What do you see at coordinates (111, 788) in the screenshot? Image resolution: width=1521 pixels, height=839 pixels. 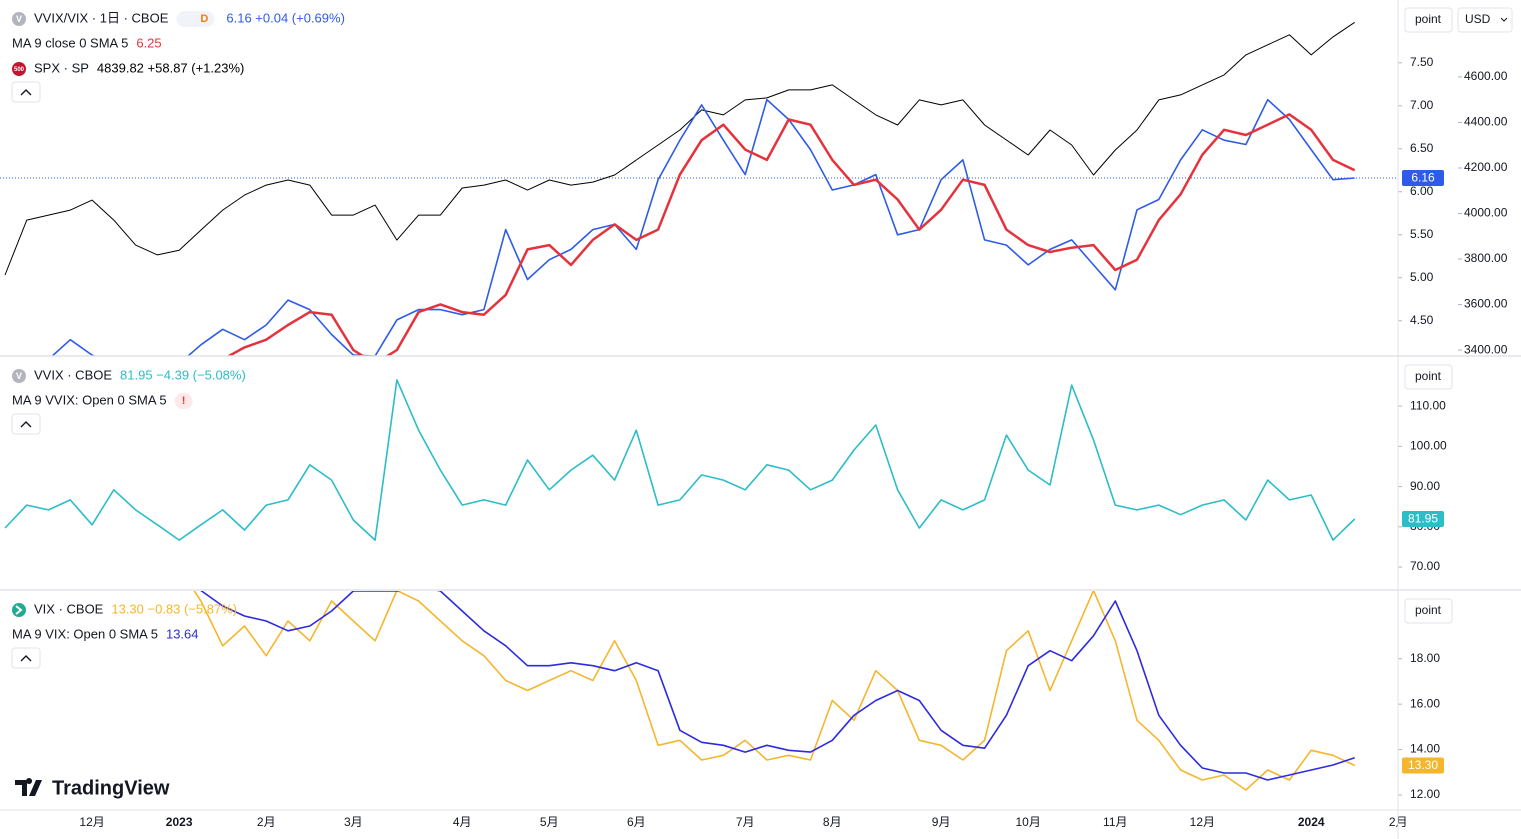 I see `logo-text: TradingView` at bounding box center [111, 788].